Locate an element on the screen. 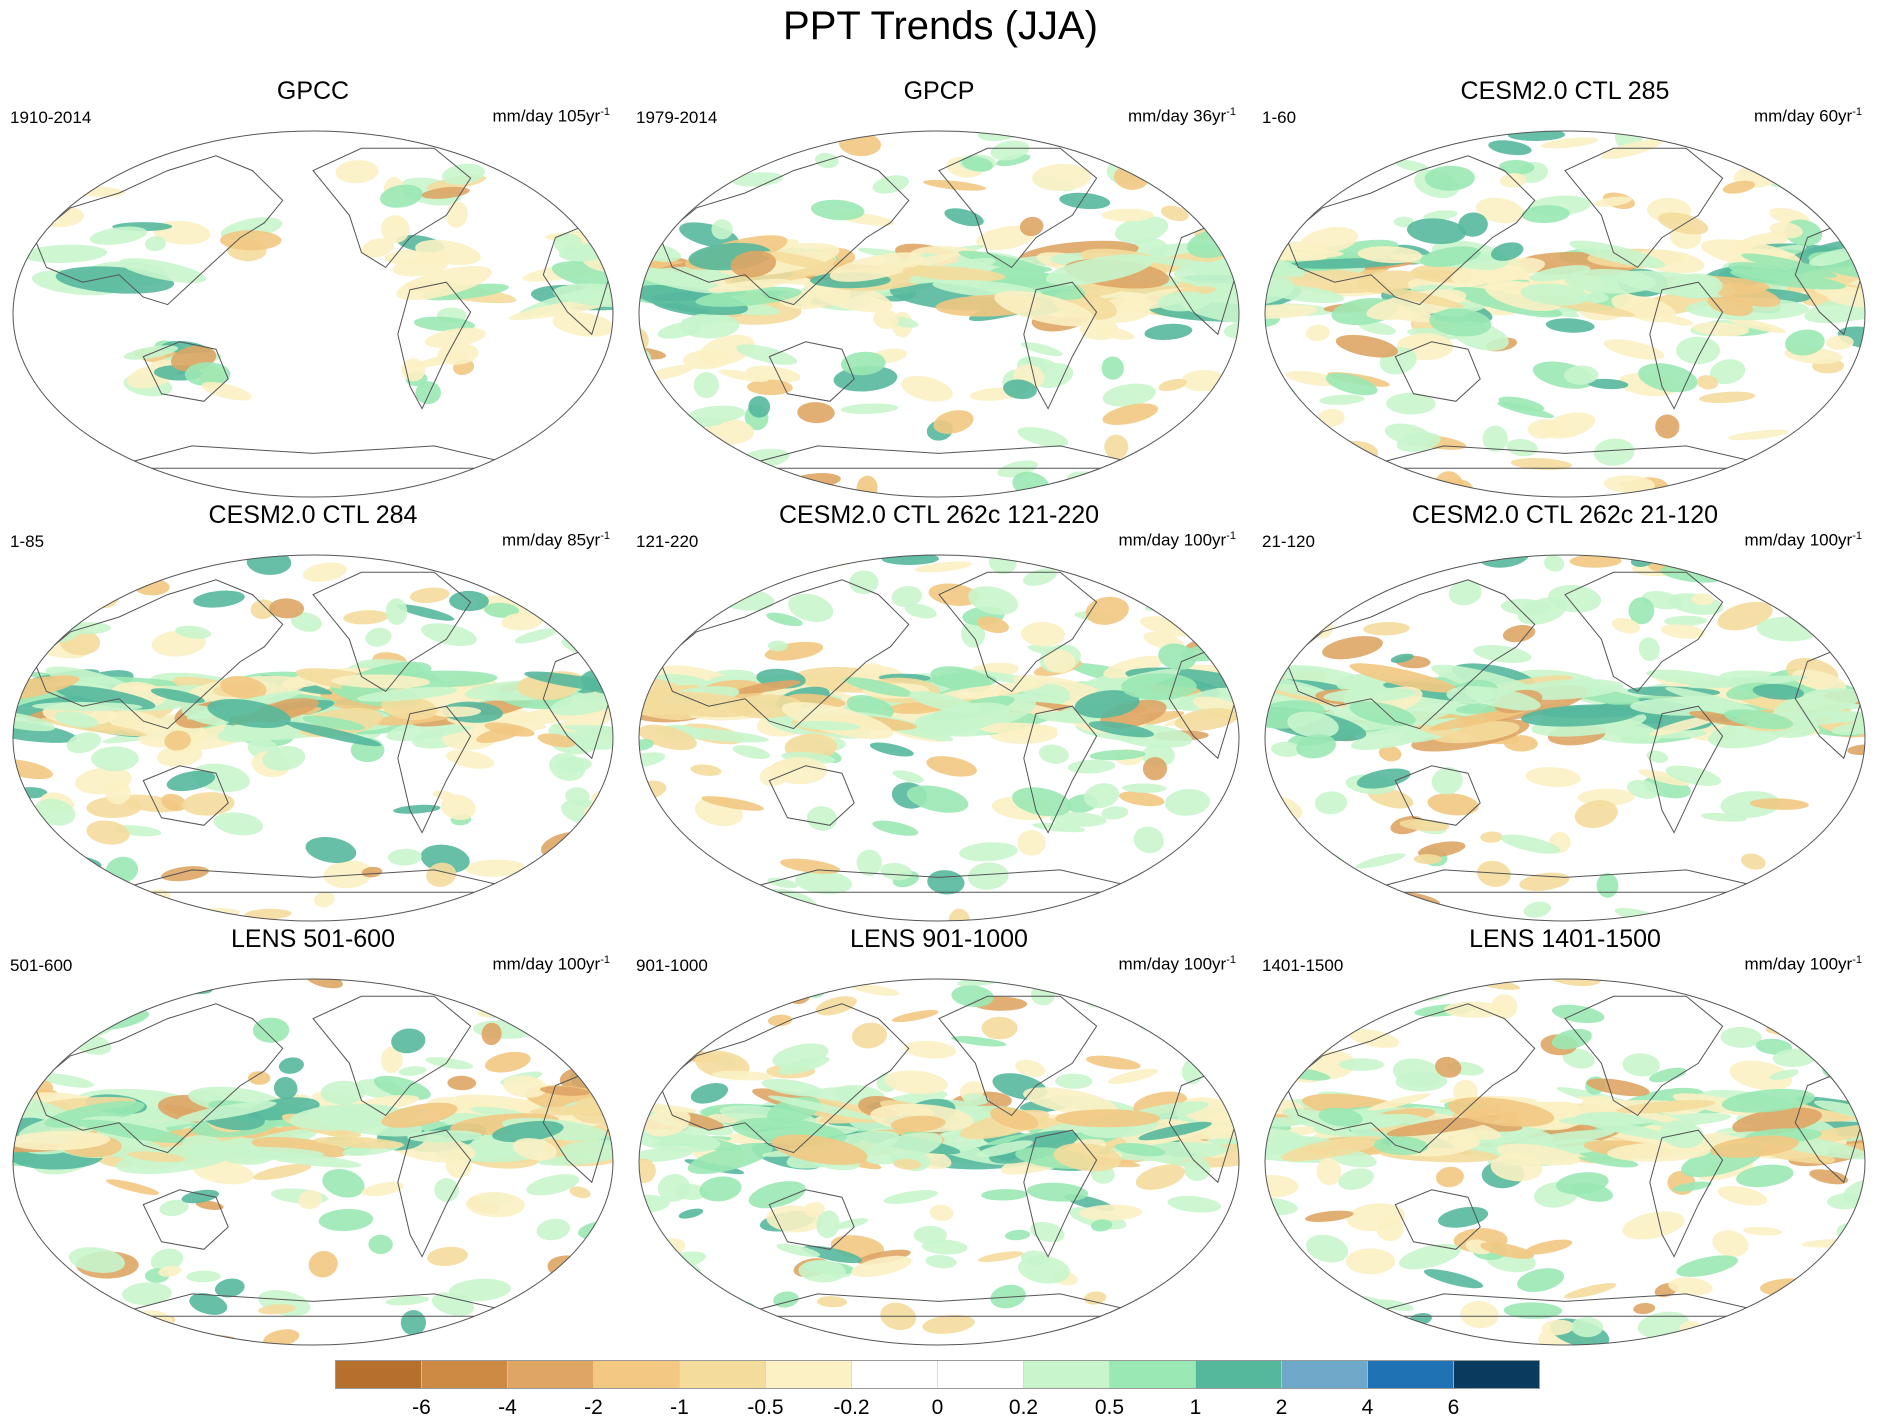 Image resolution: width=1881 pixels, height=1424 pixels. trend-field is located at coordinates (318, 308).